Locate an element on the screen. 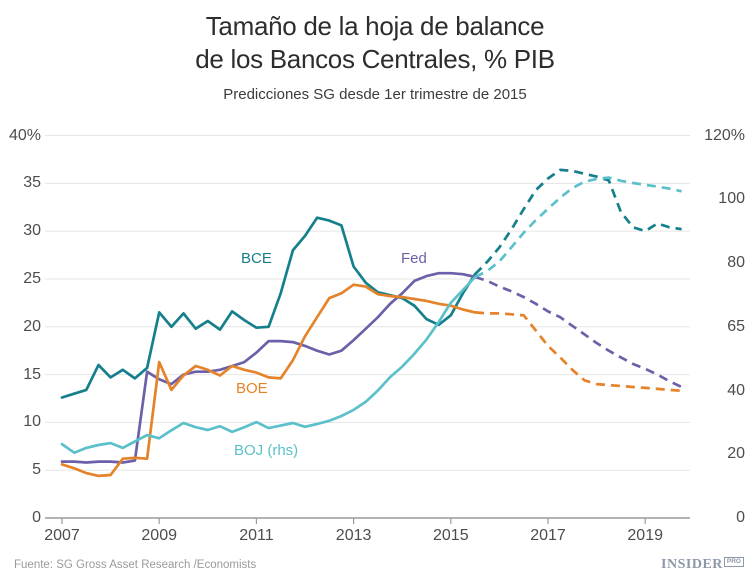 The image size is (750, 583). y-axis-label-left: 0 is located at coordinates (36, 517).